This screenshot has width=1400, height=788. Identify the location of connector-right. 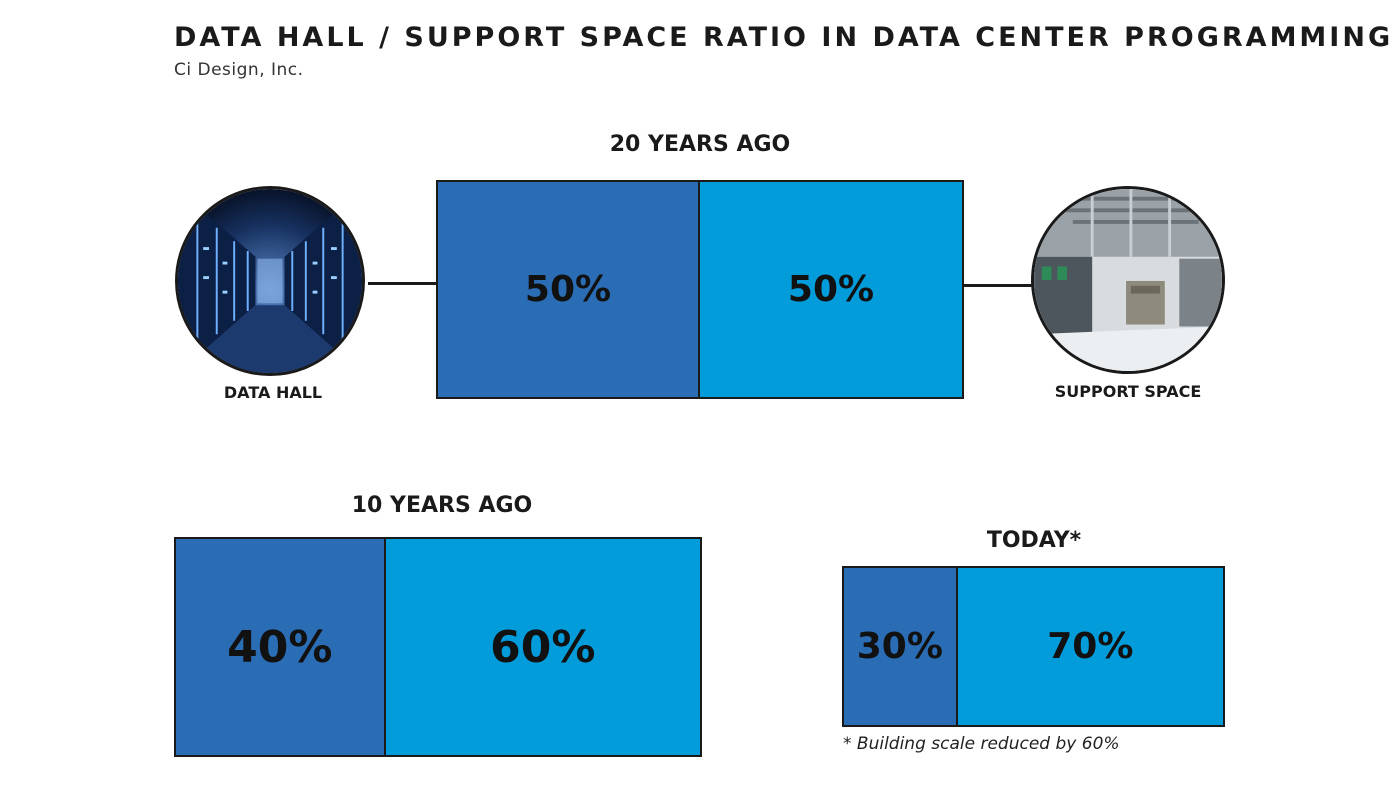
(998, 285).